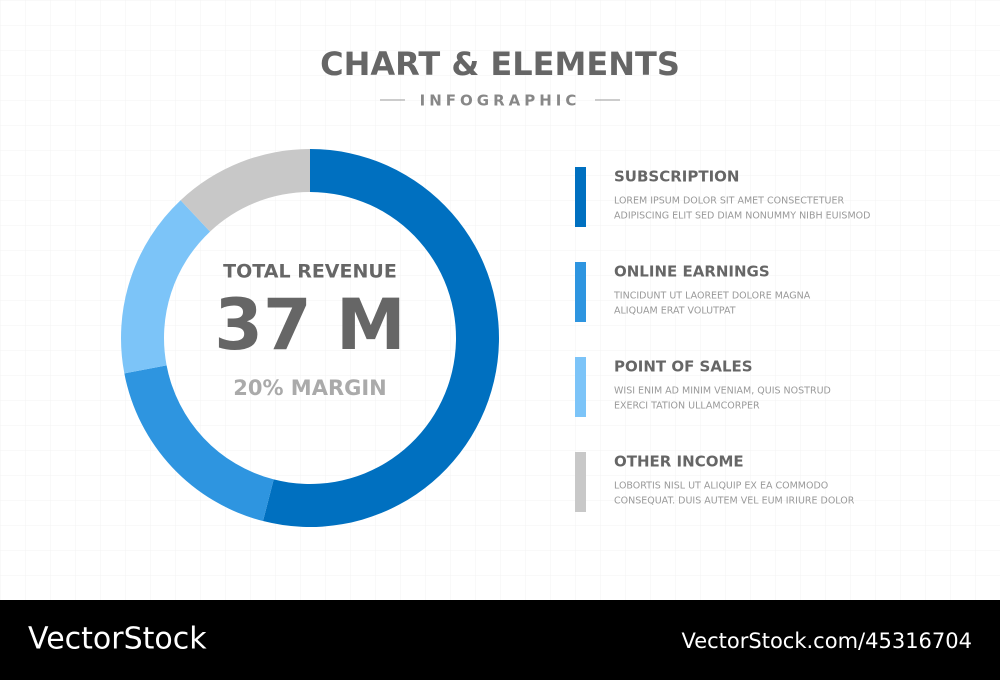 The width and height of the screenshot is (1000, 680). I want to click on legend-label: SUBSCRIPTION, so click(676, 177).